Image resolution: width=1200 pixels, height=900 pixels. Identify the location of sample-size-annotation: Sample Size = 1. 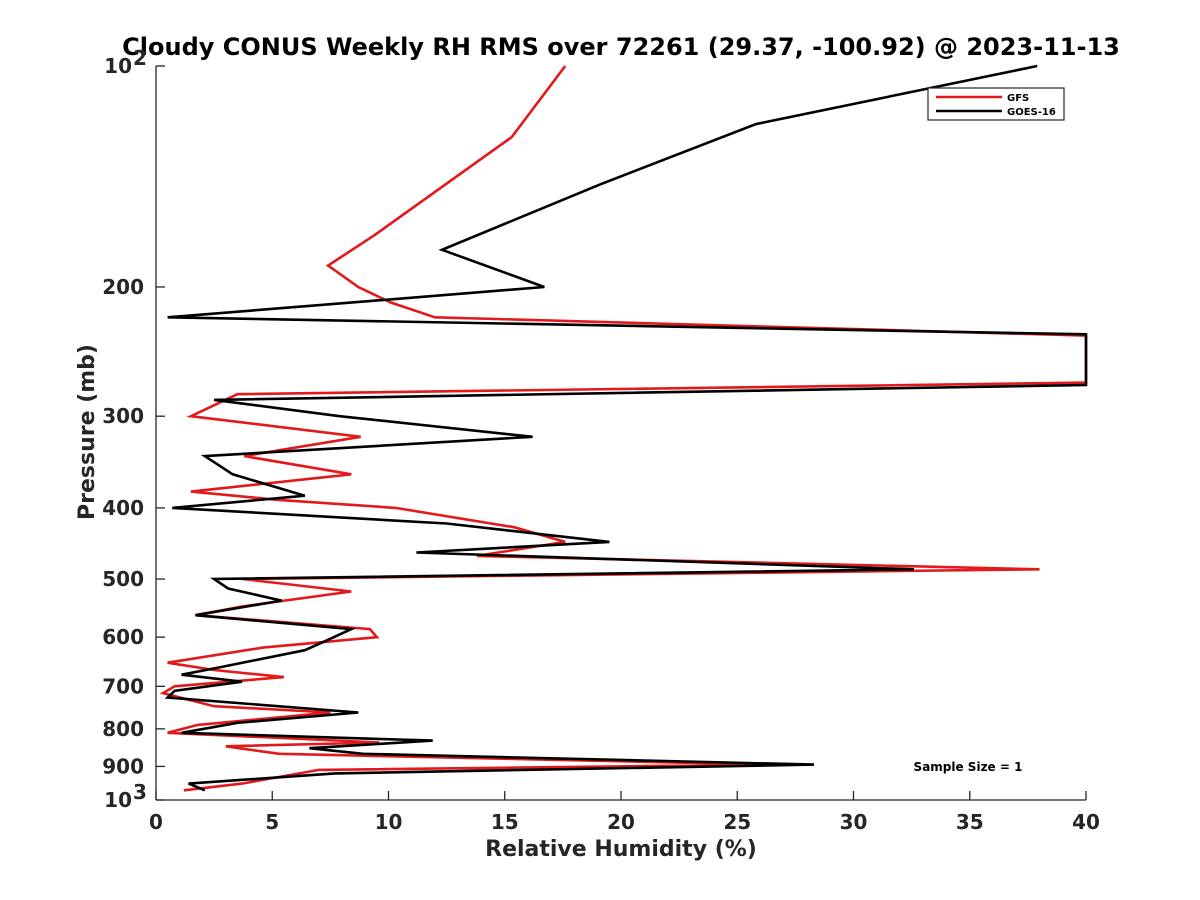
(968, 767).